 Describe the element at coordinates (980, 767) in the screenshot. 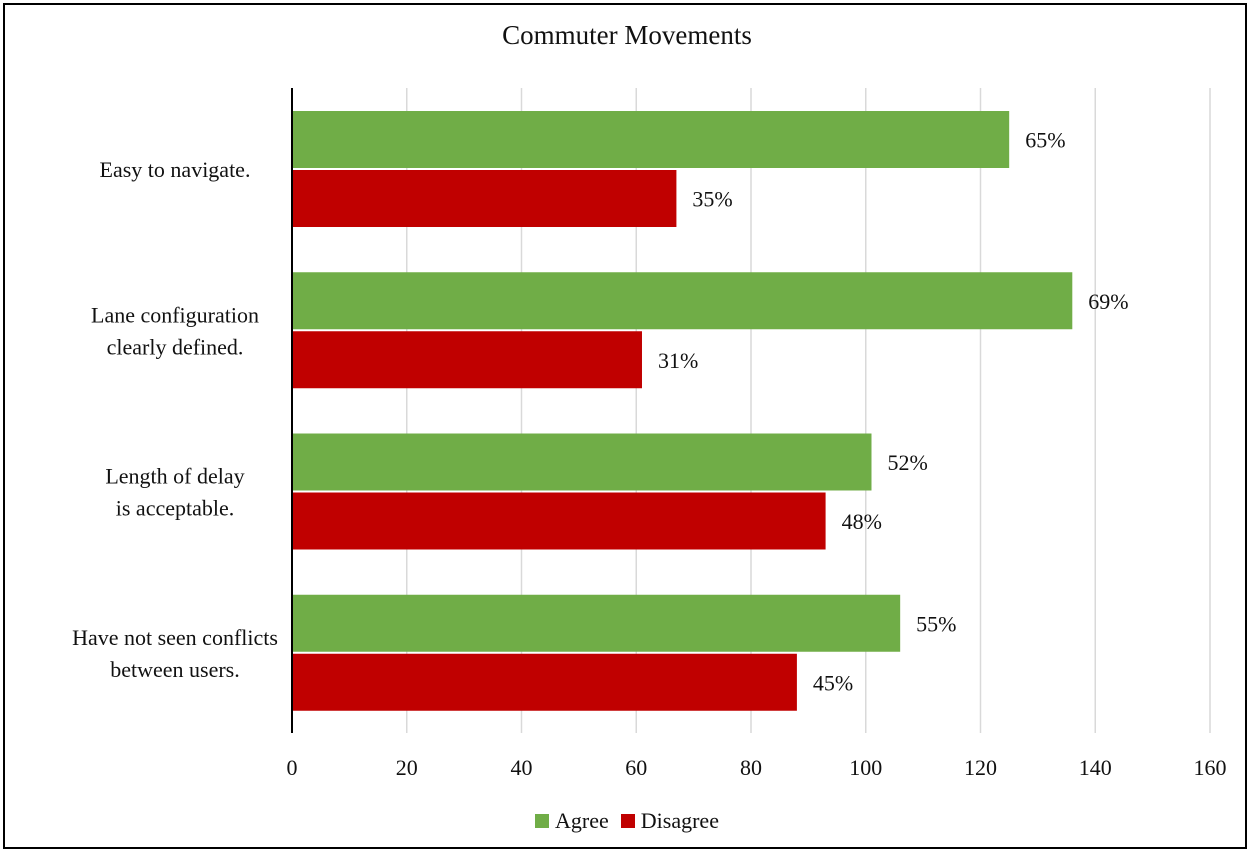

I see `x-tick-label: 120` at that location.